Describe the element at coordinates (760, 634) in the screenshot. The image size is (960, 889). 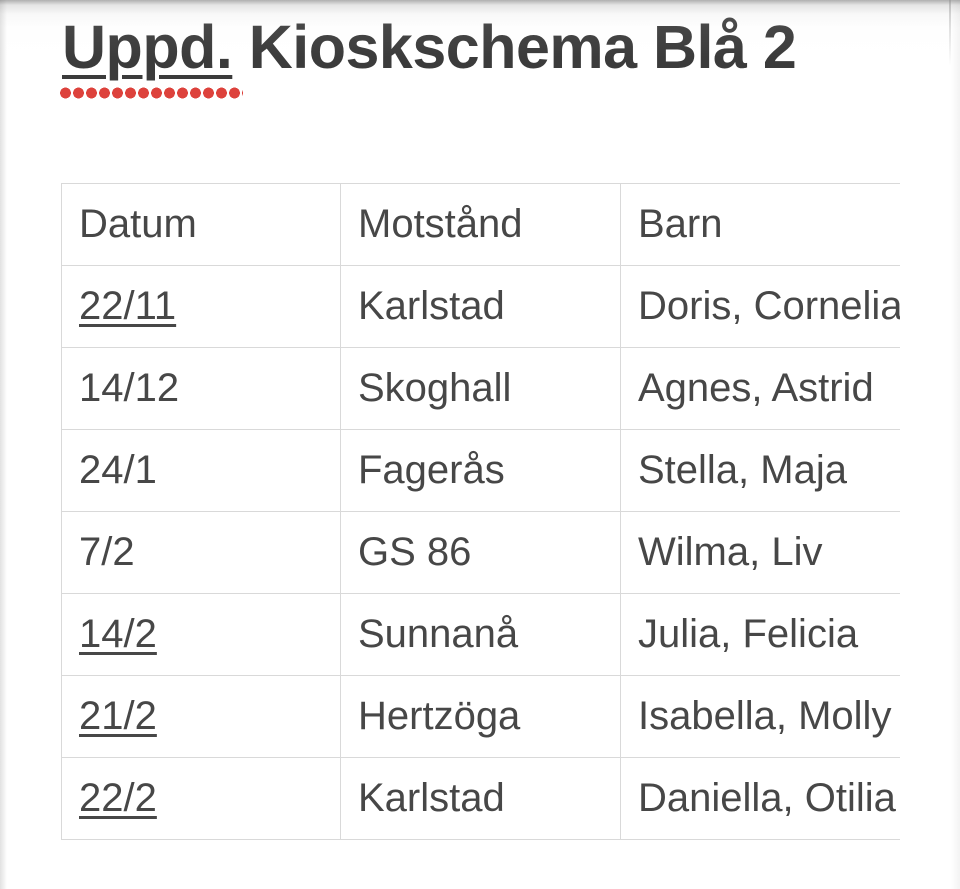
I see `cell-barn: Julia, Felicia` at that location.